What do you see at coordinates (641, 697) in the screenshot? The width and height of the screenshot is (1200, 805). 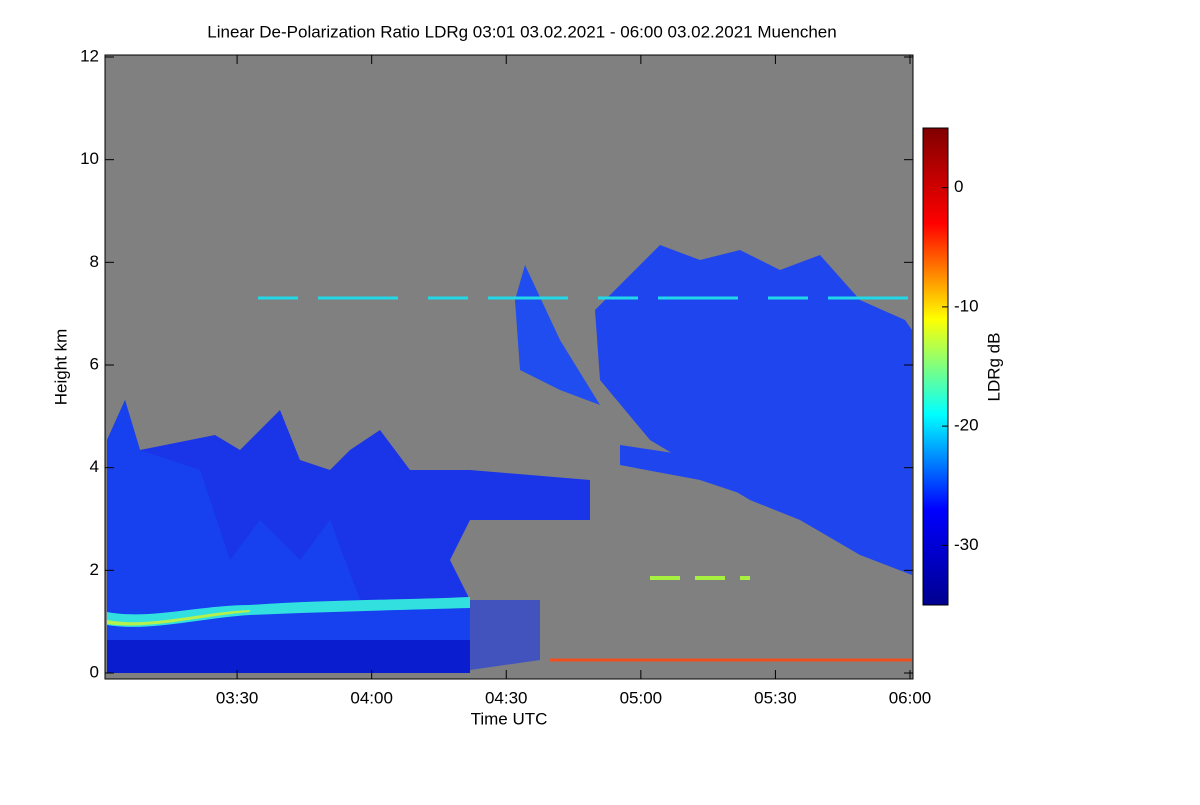 I see `x-tick-label: 05:00` at bounding box center [641, 697].